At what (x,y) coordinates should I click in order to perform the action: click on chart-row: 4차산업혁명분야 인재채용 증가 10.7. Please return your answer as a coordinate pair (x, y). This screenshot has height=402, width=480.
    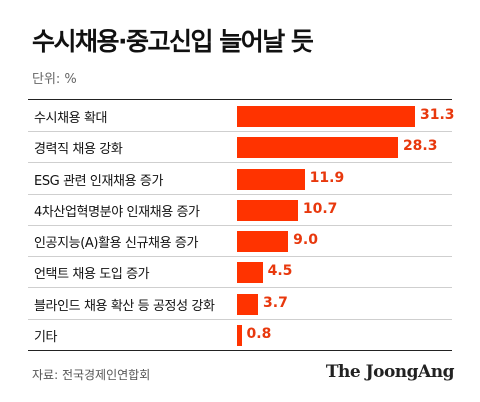
    Looking at the image, I should click on (240, 210).